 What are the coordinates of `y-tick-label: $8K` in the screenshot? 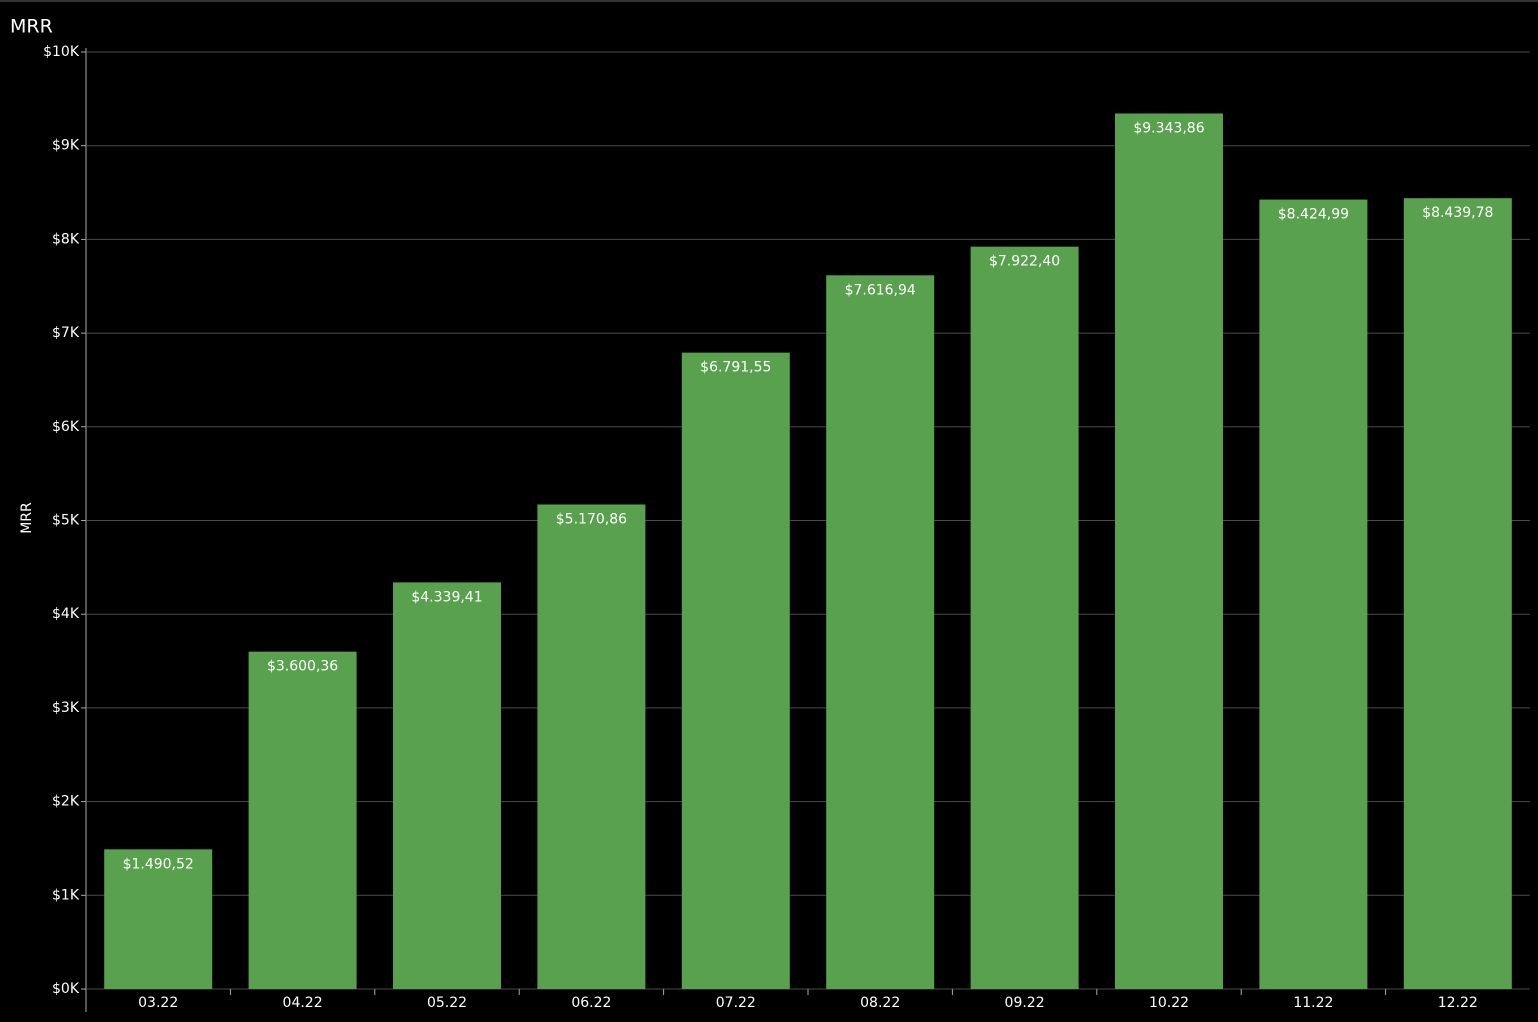 It's located at (66, 239).